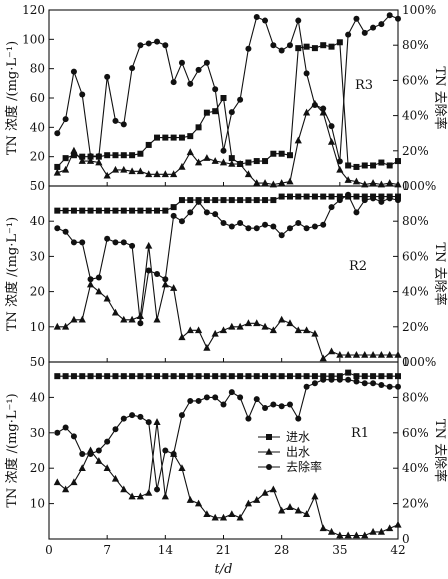  What do you see at coordinates (415, 80) in the screenshot?
I see `panel-r3-y2tick-label: 60%` at bounding box center [415, 80].